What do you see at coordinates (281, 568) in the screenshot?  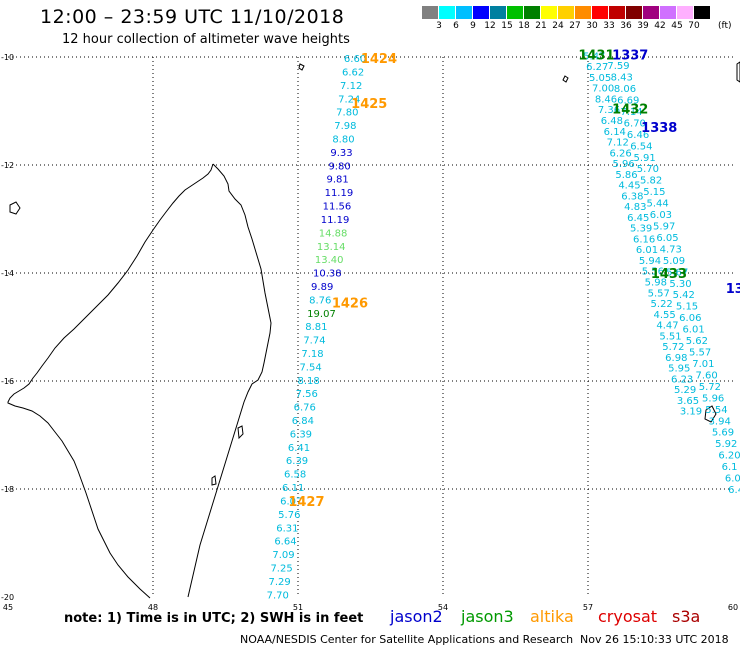 I see `swh-value: 7.25` at bounding box center [281, 568].